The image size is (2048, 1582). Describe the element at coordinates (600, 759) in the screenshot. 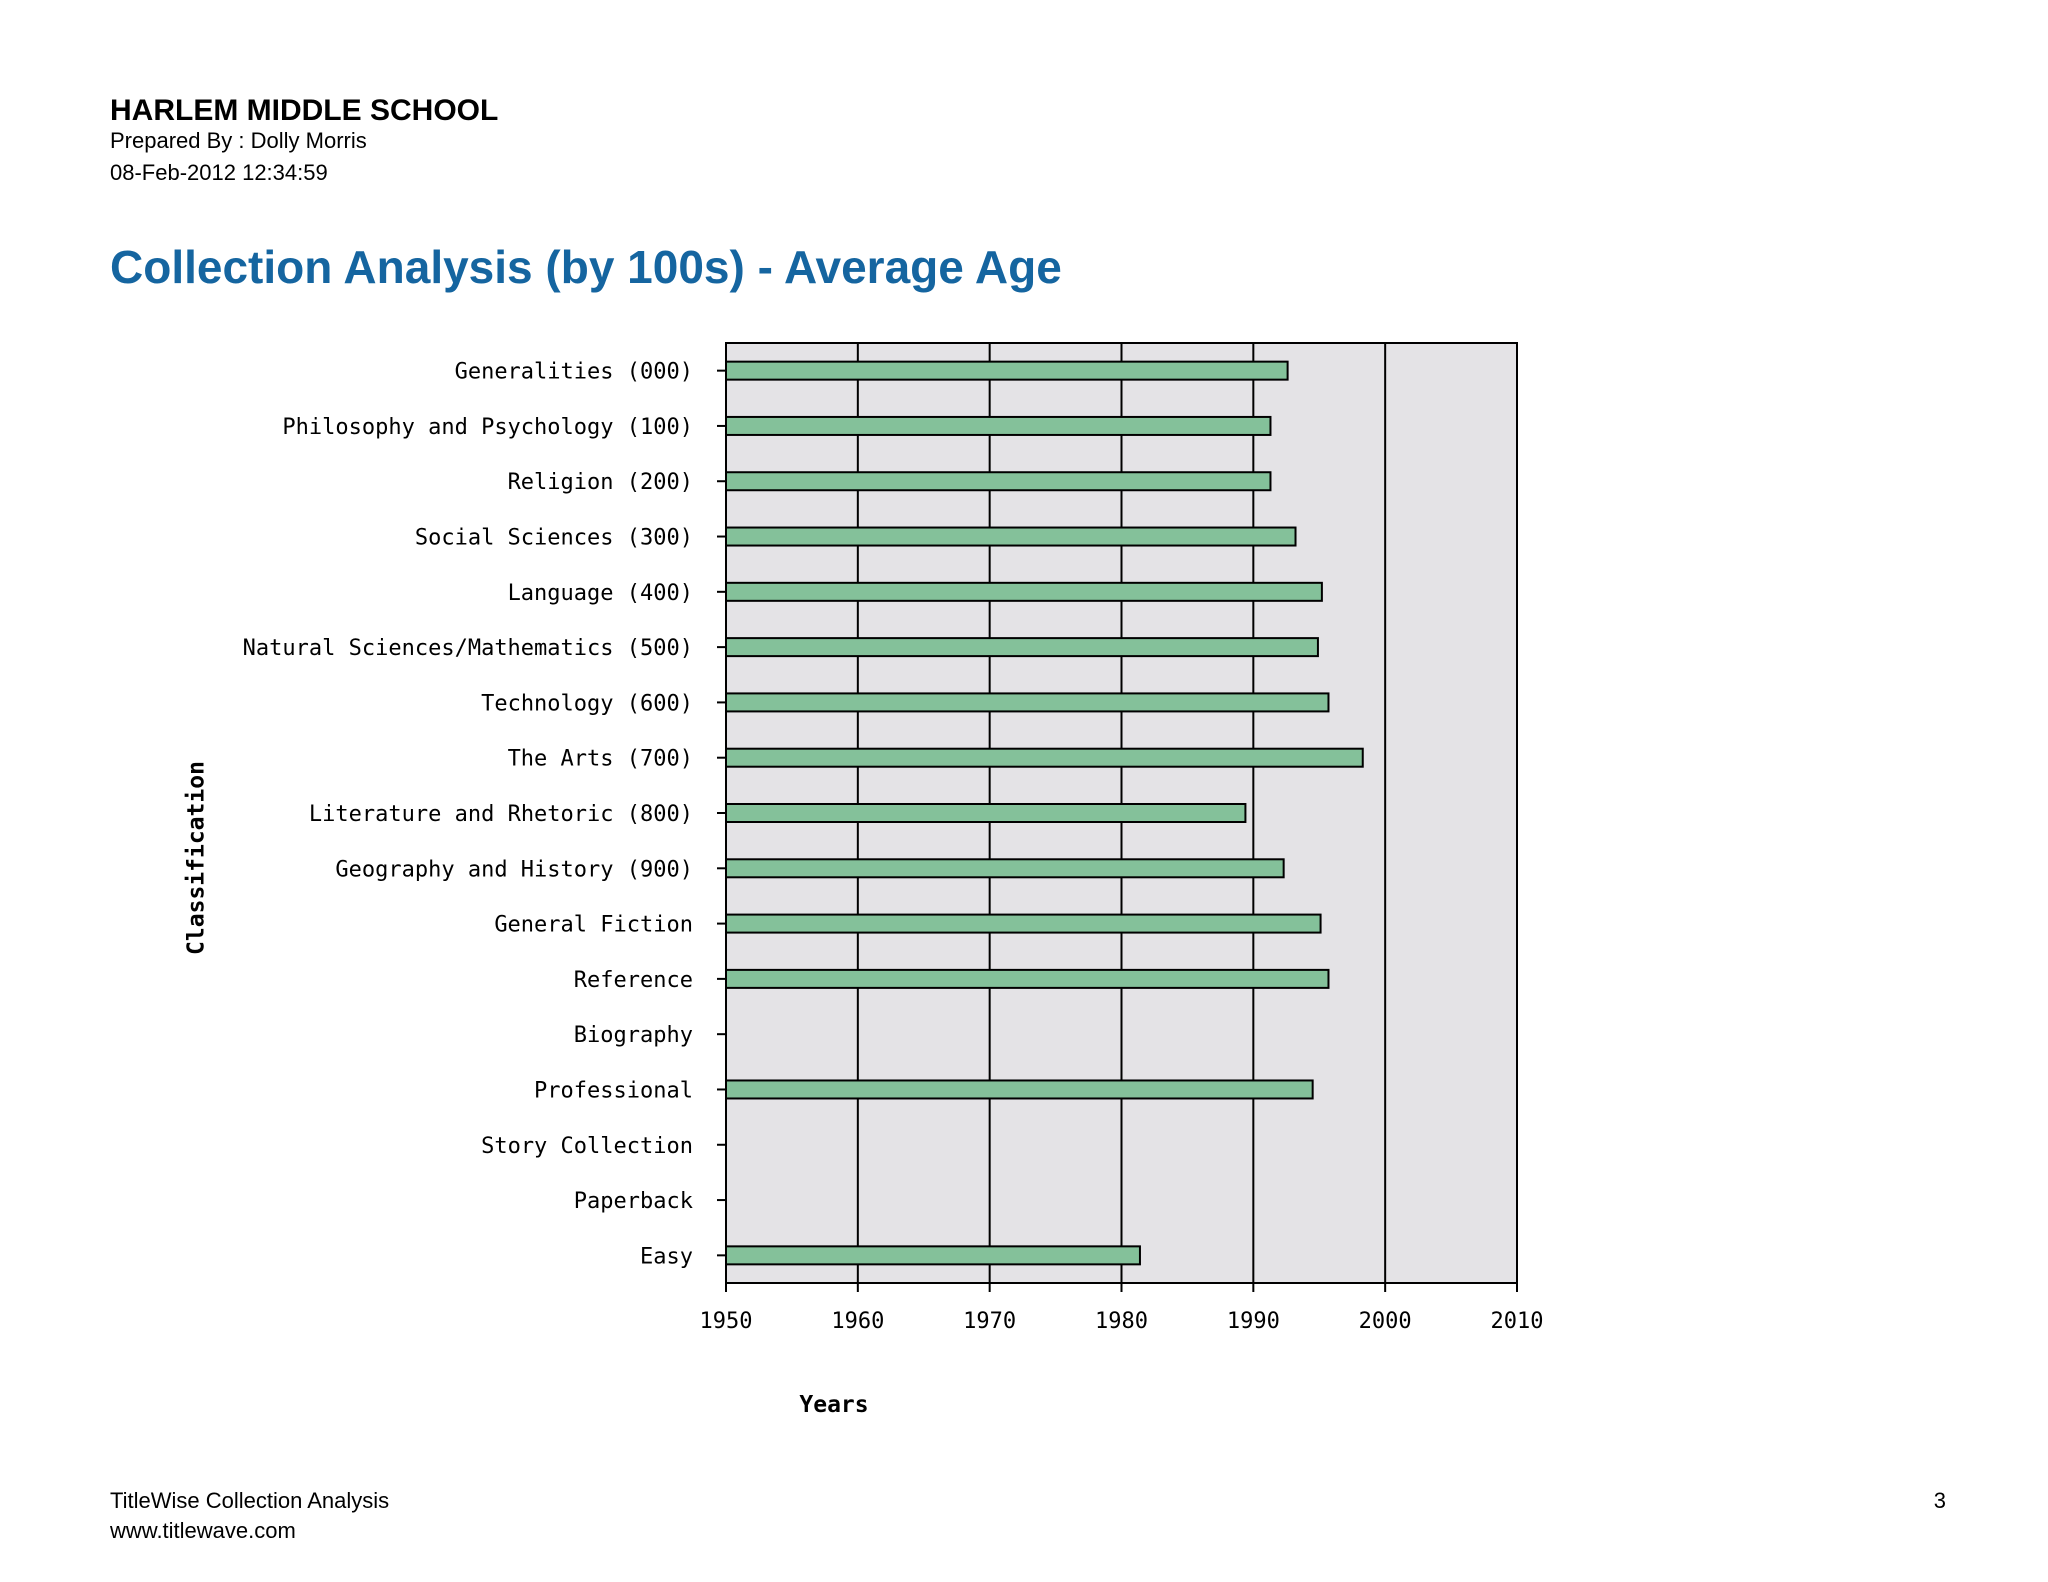

I see `category-label: The Arts (700)` at that location.